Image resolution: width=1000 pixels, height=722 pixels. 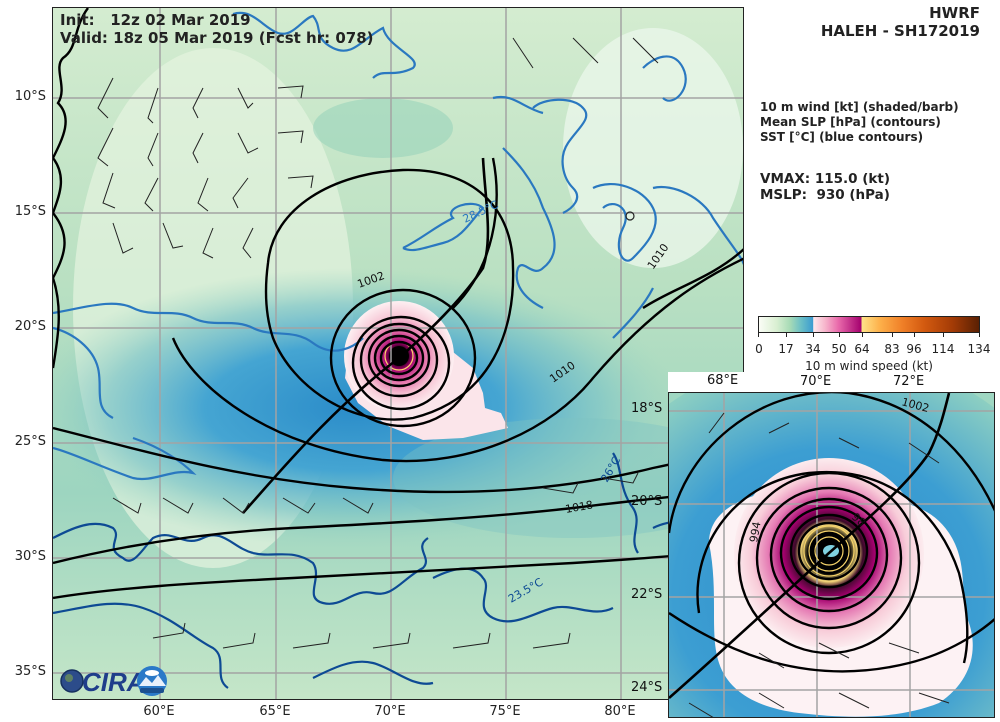 What do you see at coordinates (943, 349) in the screenshot?
I see `colorbar-tick: 114` at bounding box center [943, 349].